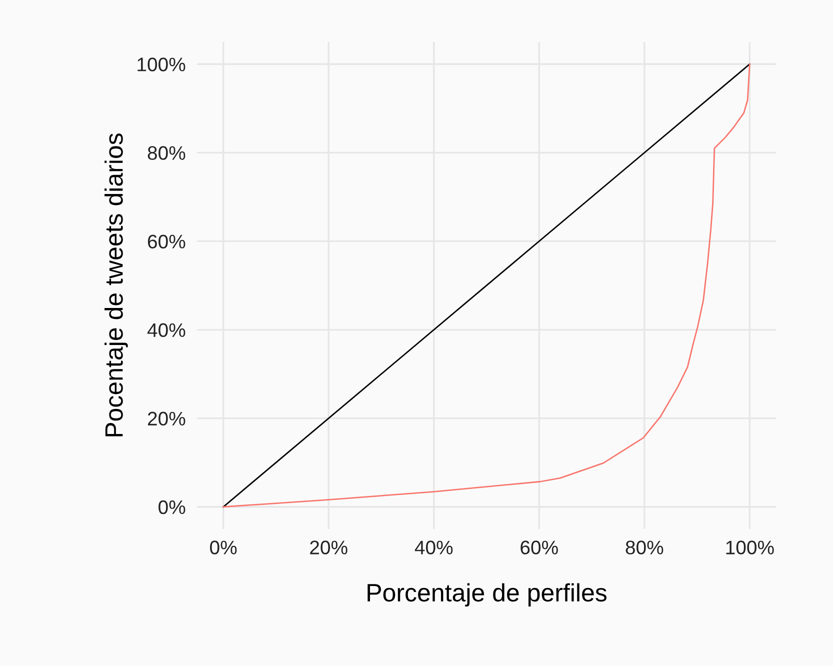 The height and width of the screenshot is (666, 833). Describe the element at coordinates (645, 547) in the screenshot. I see `x-tick-label: 80%` at that location.